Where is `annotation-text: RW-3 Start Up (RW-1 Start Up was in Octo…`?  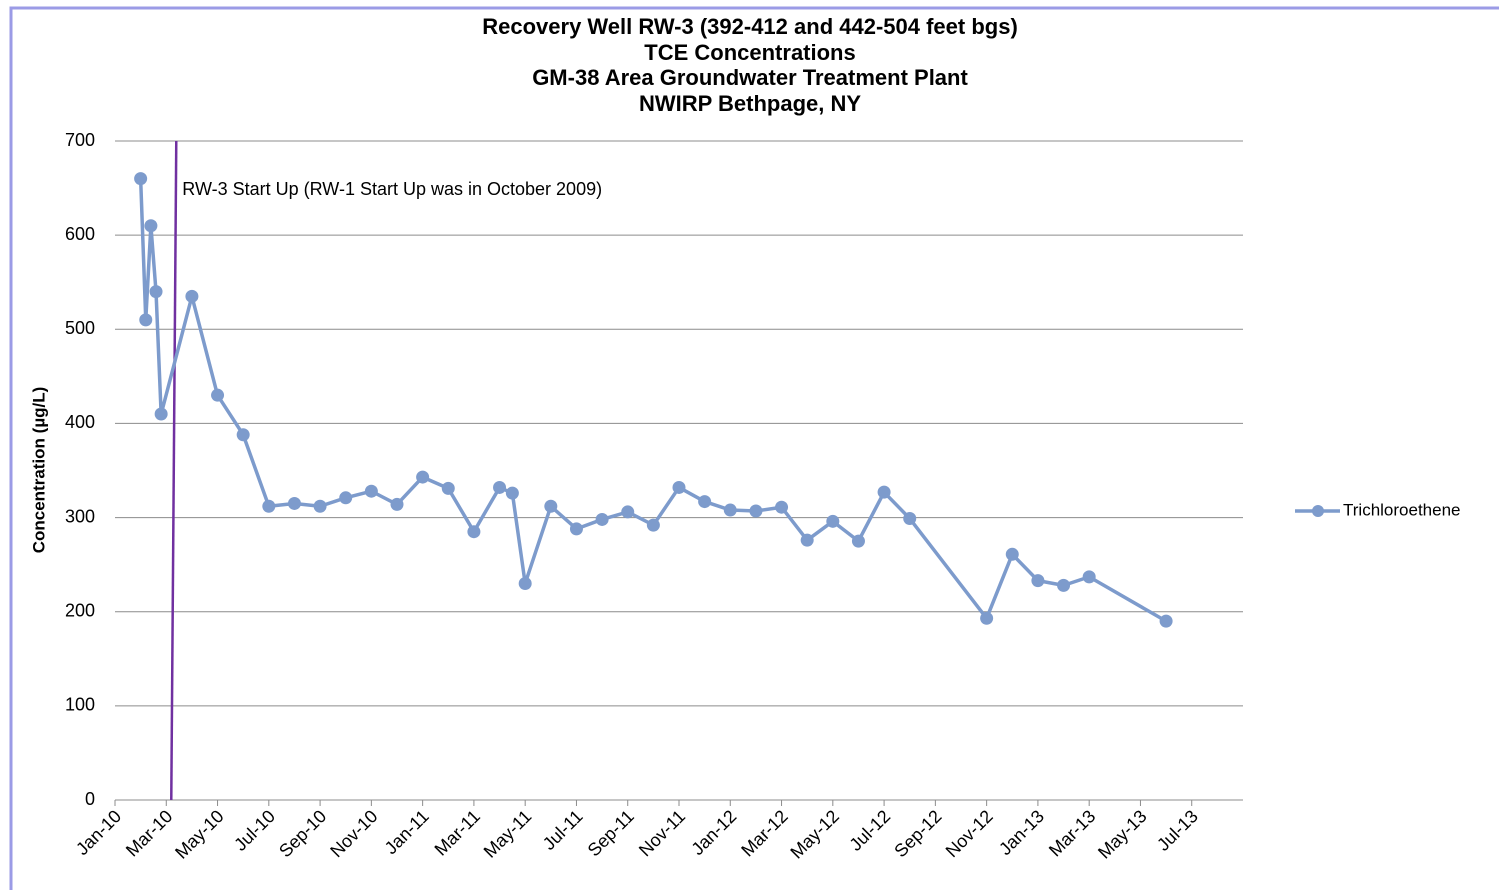 annotation-text: RW-3 Start Up (RW-1 Start Up was in Octo… is located at coordinates (392, 189).